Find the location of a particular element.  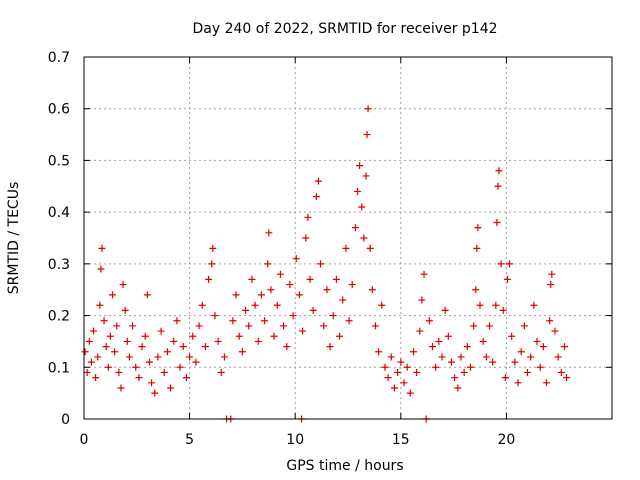

x-tick-label: 15 is located at coordinates (401, 440).